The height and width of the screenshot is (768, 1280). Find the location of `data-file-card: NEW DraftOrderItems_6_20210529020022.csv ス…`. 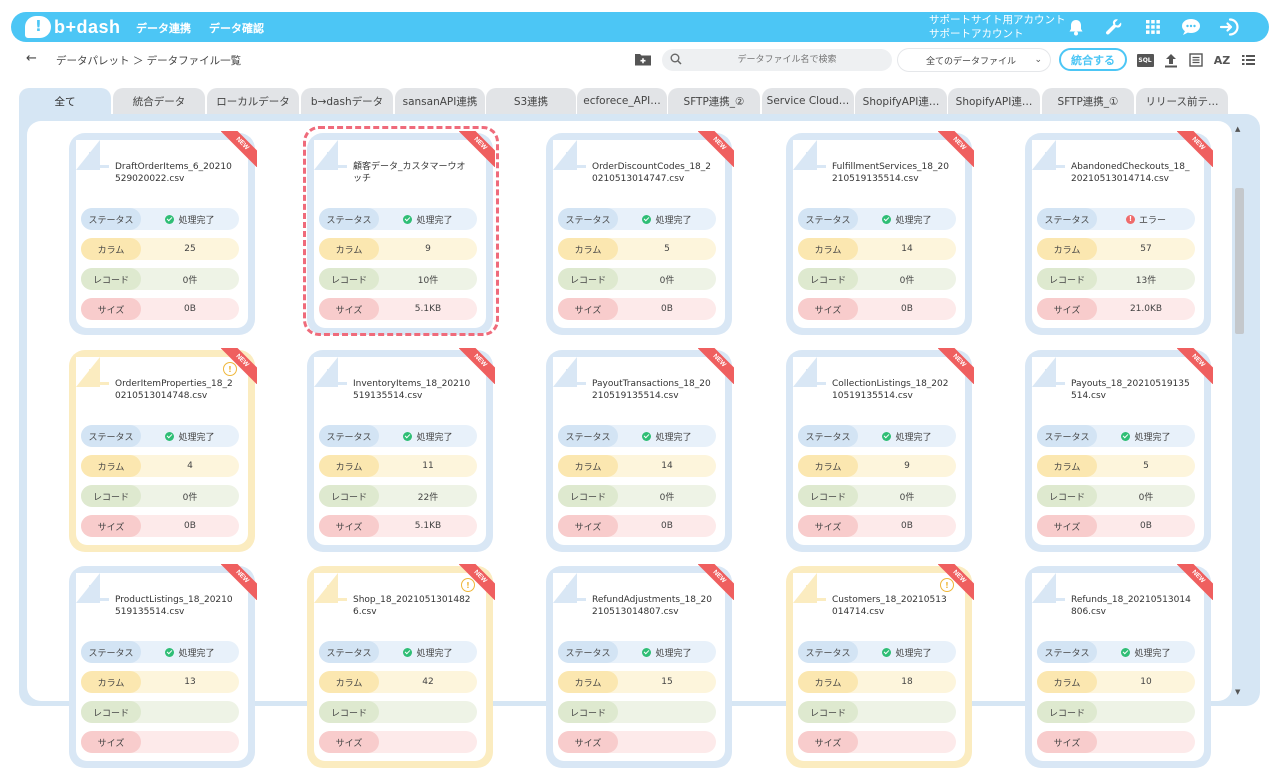

data-file-card: NEW DraftOrderItems_6_20210529020022.csv ス… is located at coordinates (163, 233).